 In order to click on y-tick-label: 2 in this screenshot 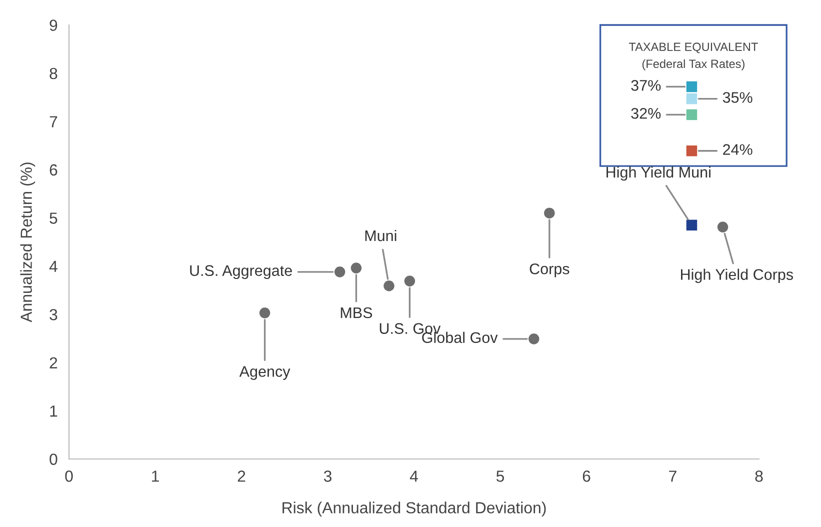, I will do `click(54, 362)`.